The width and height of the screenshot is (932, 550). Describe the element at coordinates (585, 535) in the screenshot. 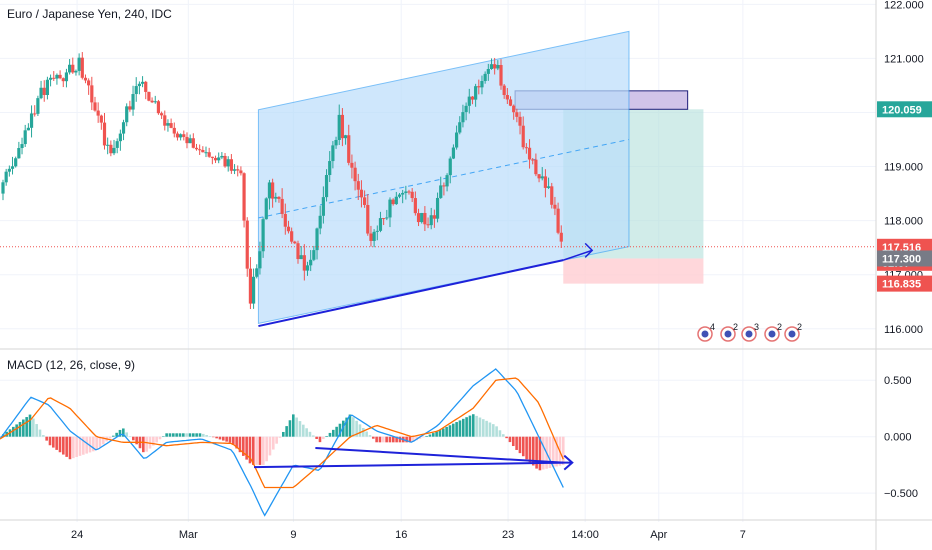

I see `time-tick-label: 14:00` at that location.